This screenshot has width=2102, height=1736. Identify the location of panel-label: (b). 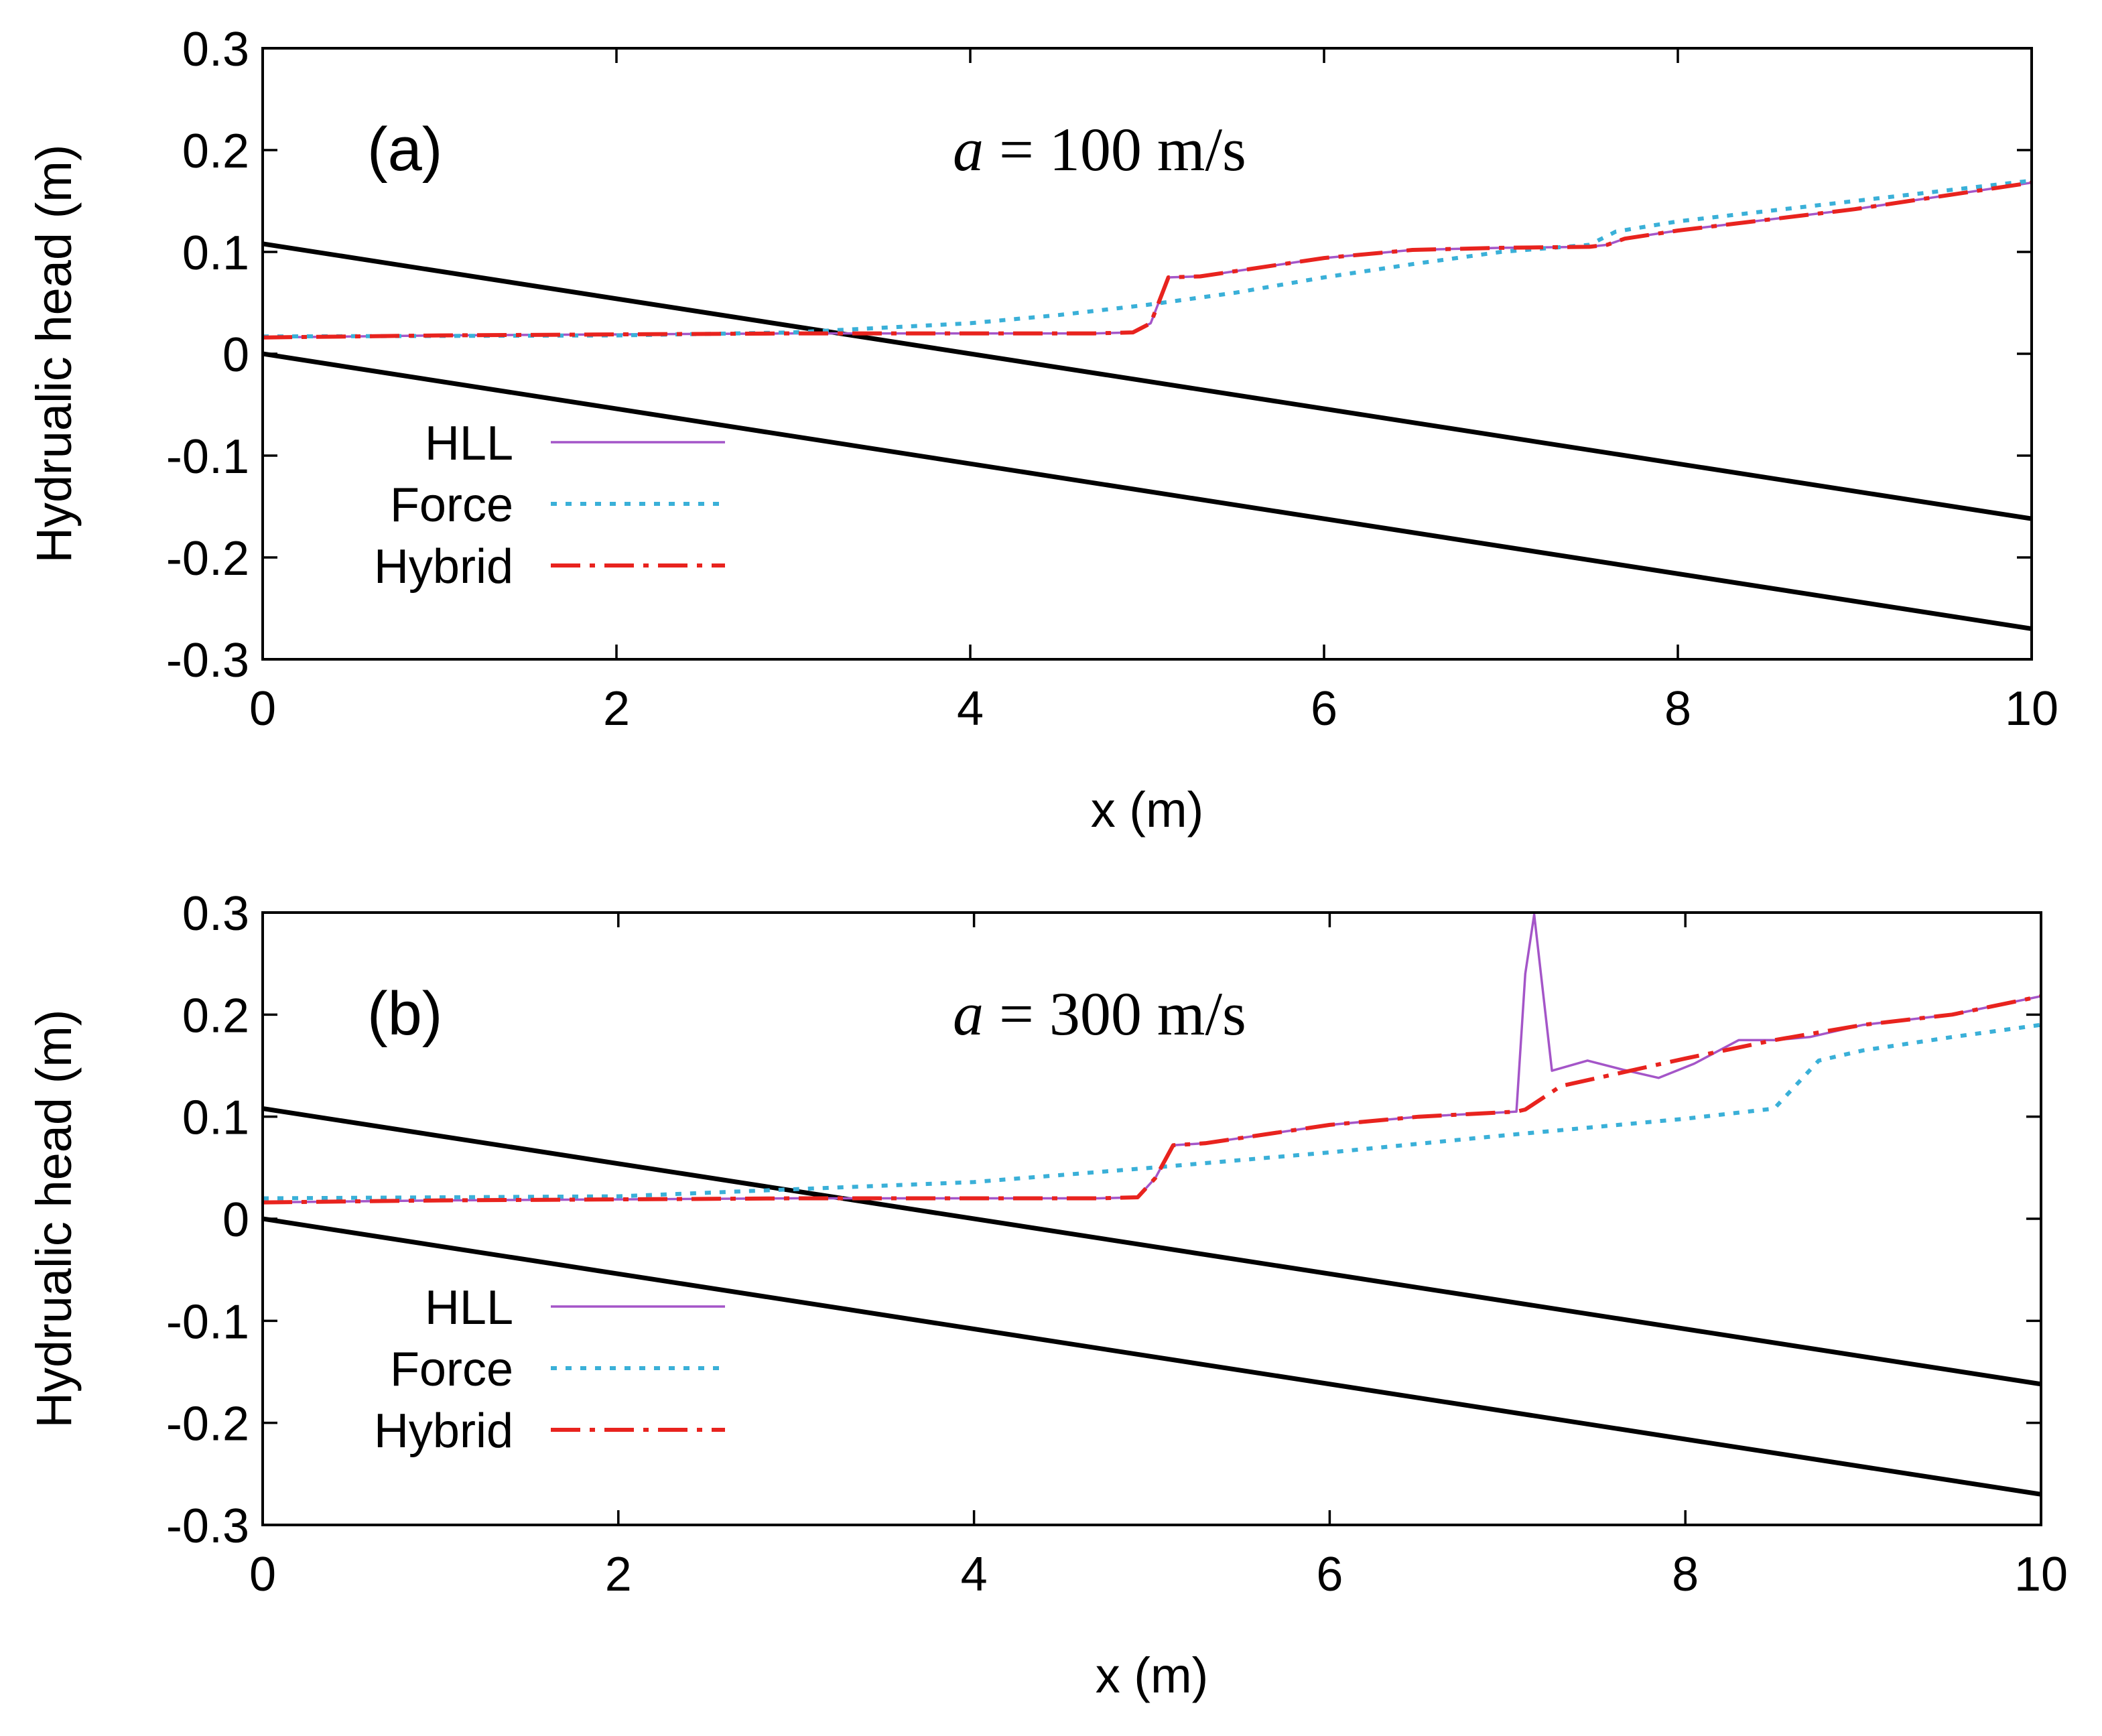
(405, 1014).